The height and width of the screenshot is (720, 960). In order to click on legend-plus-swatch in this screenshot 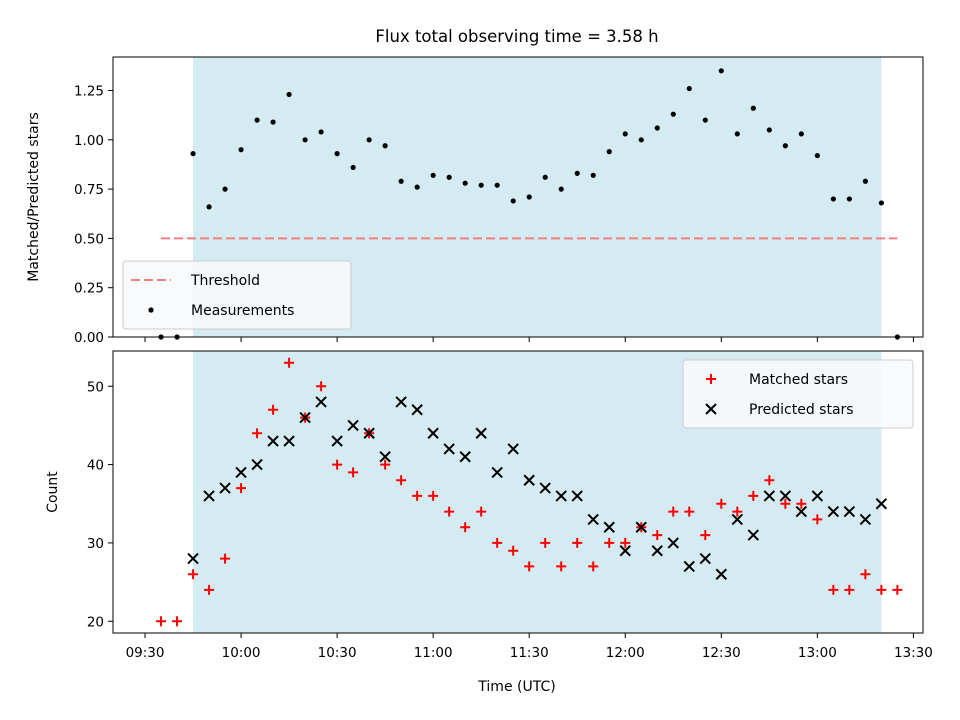, I will do `click(711, 379)`.